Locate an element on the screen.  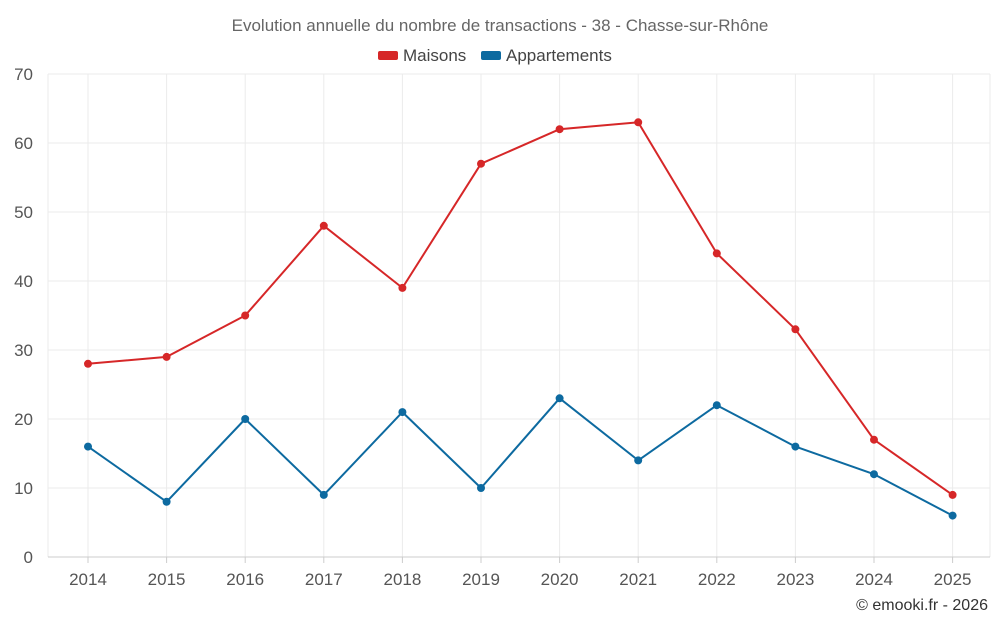
legend-label-appartements: Appartements is located at coordinates (559, 55).